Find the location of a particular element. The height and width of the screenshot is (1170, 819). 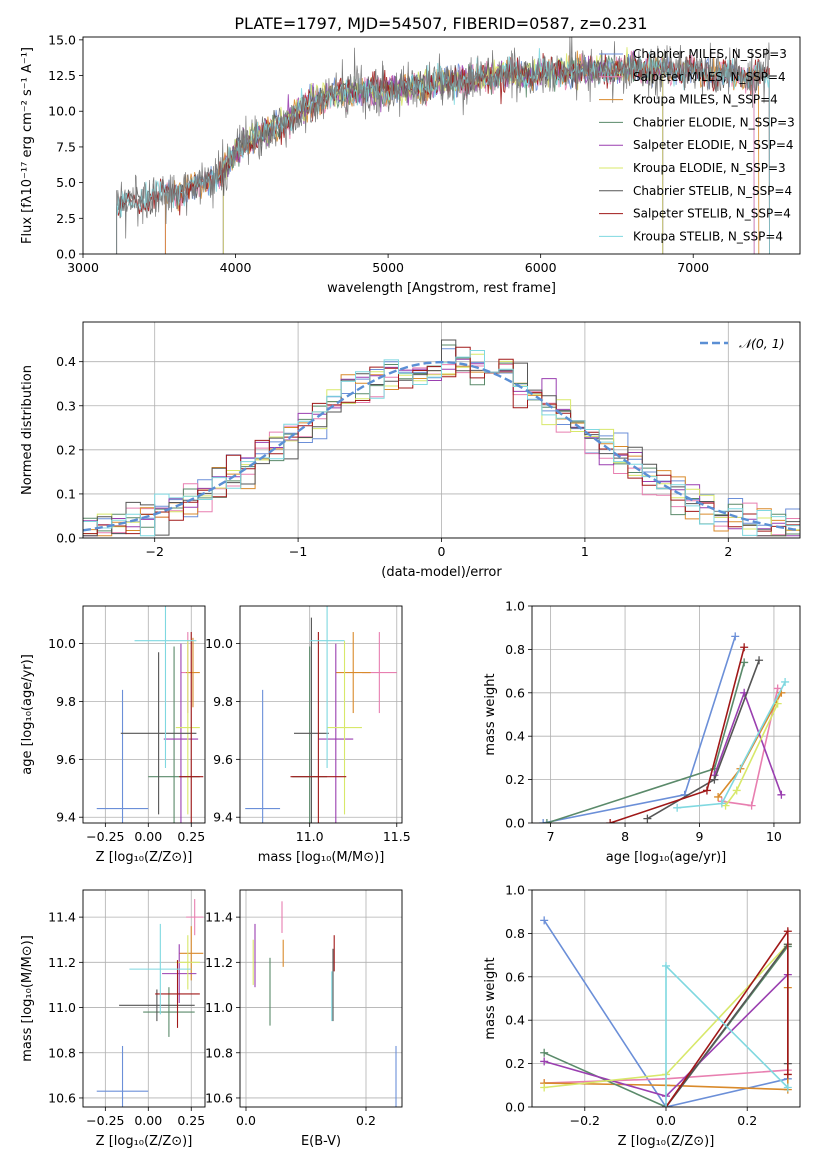

x-tick-label: 7 is located at coordinates (551, 836).